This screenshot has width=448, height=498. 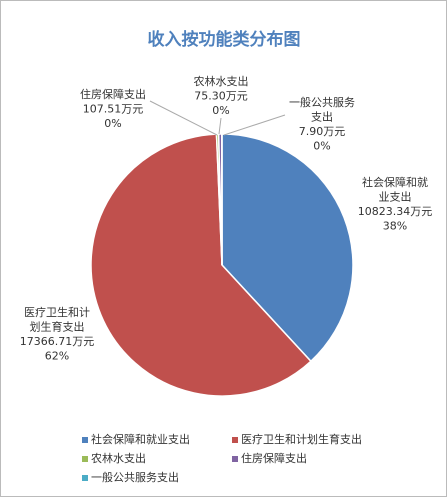 What do you see at coordinates (395, 197) in the screenshot?
I see `data-label-name: 业支出` at bounding box center [395, 197].